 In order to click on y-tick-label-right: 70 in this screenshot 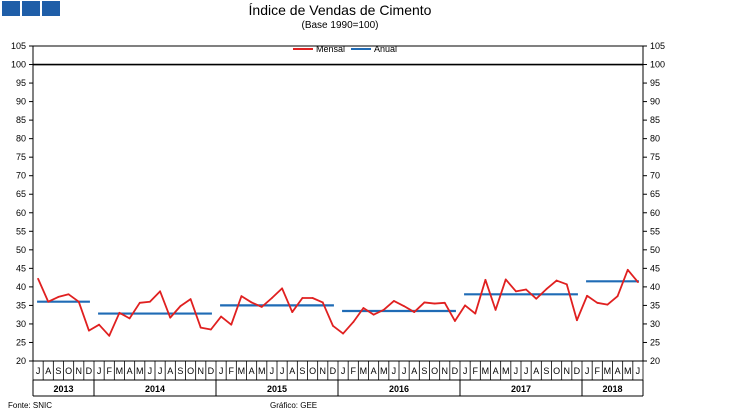, I will do `click(655, 176)`.